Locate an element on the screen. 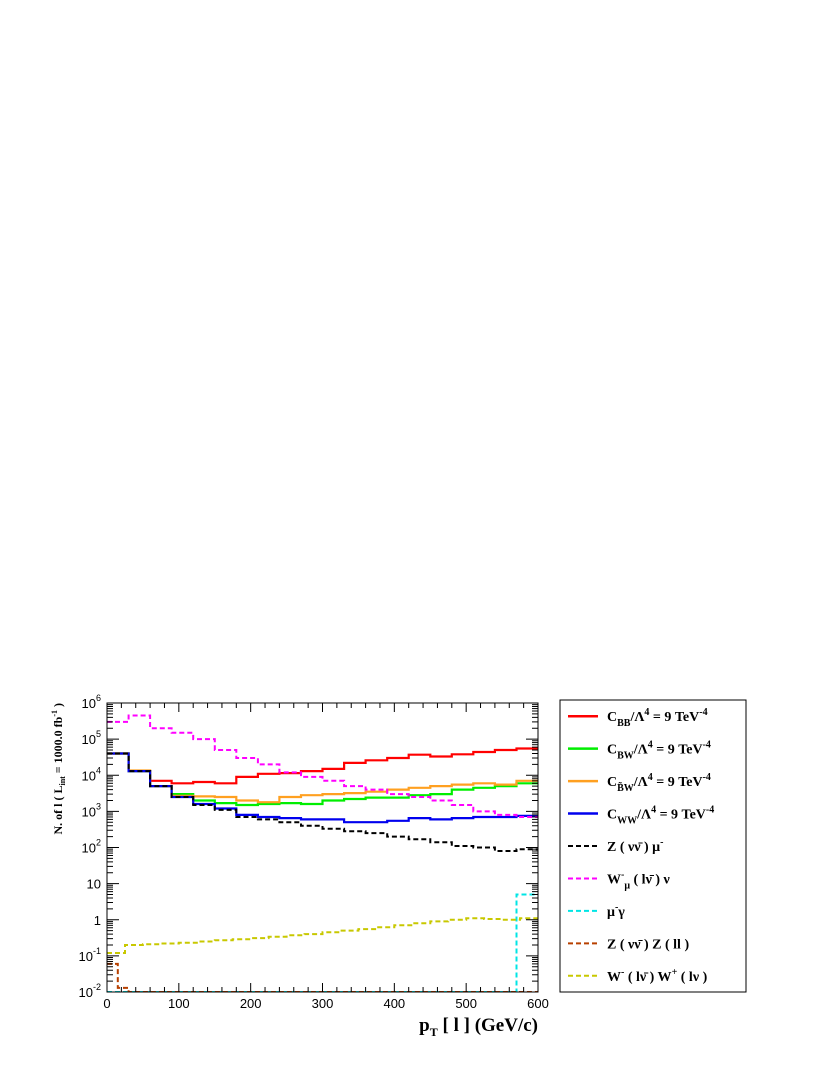 The height and width of the screenshot is (1075, 830). y-tick-exponent: 2 is located at coordinates (98, 843).